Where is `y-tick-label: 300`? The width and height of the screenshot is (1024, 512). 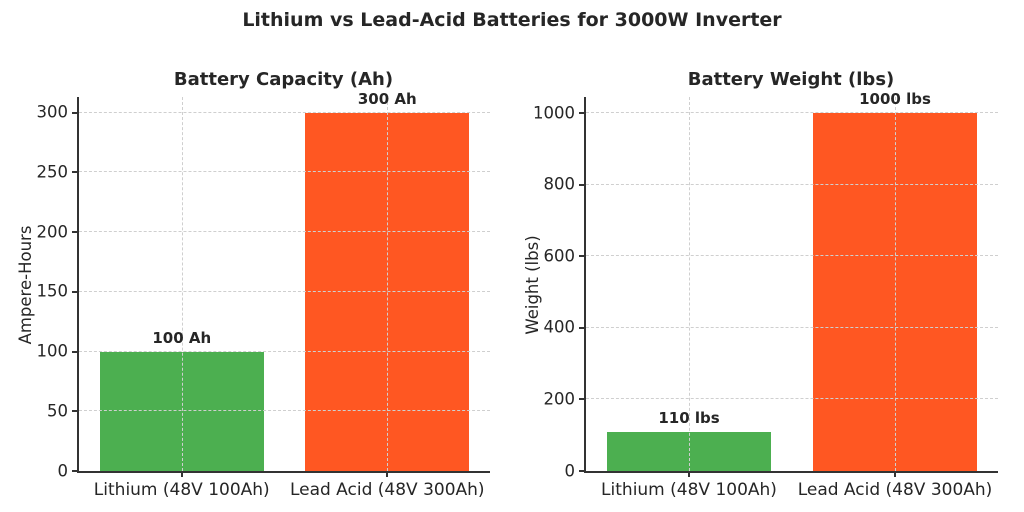 y-tick-label: 300 is located at coordinates (52, 112).